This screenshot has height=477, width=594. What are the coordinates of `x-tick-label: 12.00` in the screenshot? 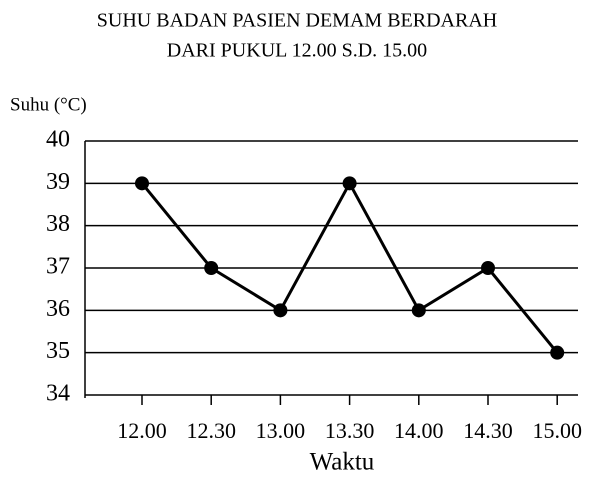 It's located at (142, 430).